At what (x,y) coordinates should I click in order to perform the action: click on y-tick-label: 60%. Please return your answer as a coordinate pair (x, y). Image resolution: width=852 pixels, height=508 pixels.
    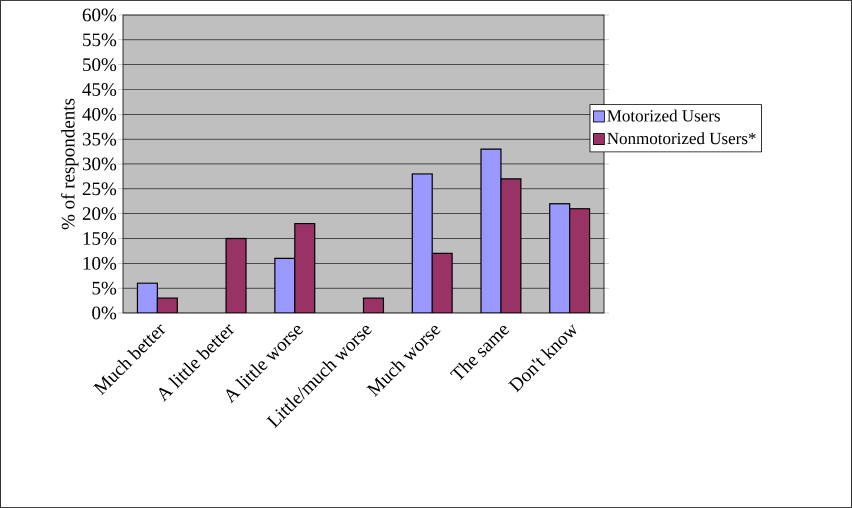
    Looking at the image, I should click on (99, 15).